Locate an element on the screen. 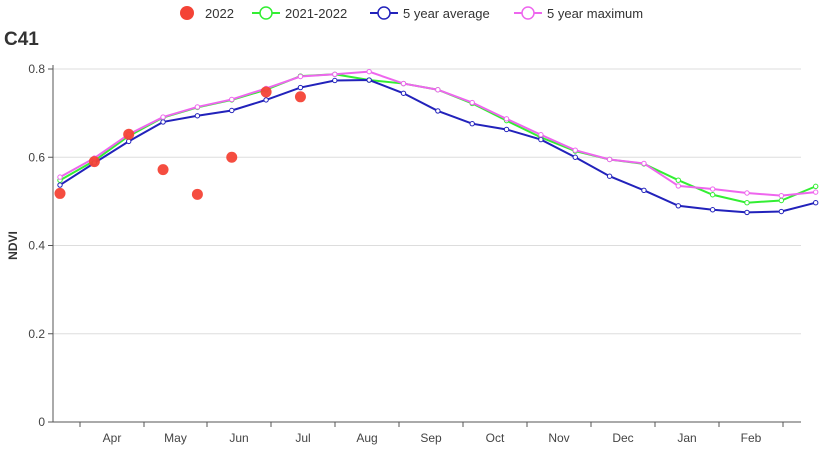  y-tick-label: 0.6 is located at coordinates (36, 157).